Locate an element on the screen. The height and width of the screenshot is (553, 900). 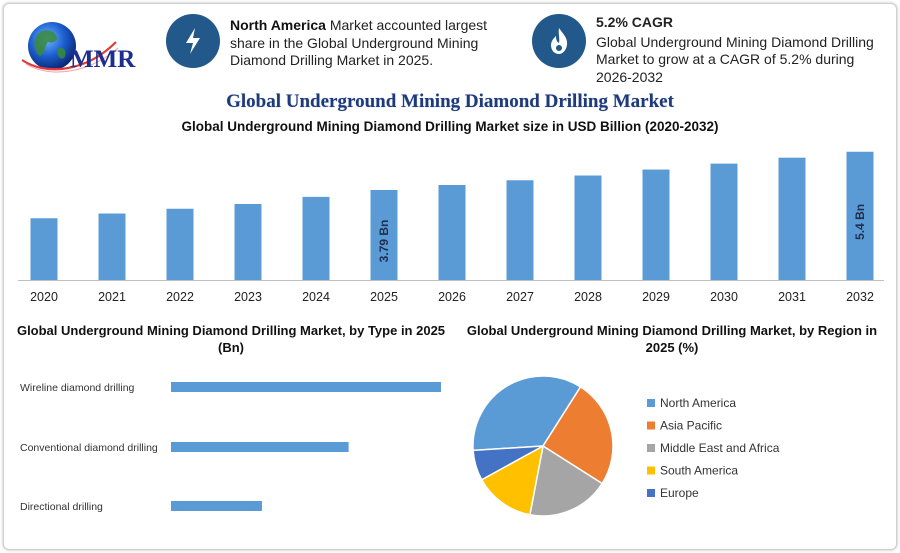
type-label-2: Directional drilling is located at coordinates (61, 507).